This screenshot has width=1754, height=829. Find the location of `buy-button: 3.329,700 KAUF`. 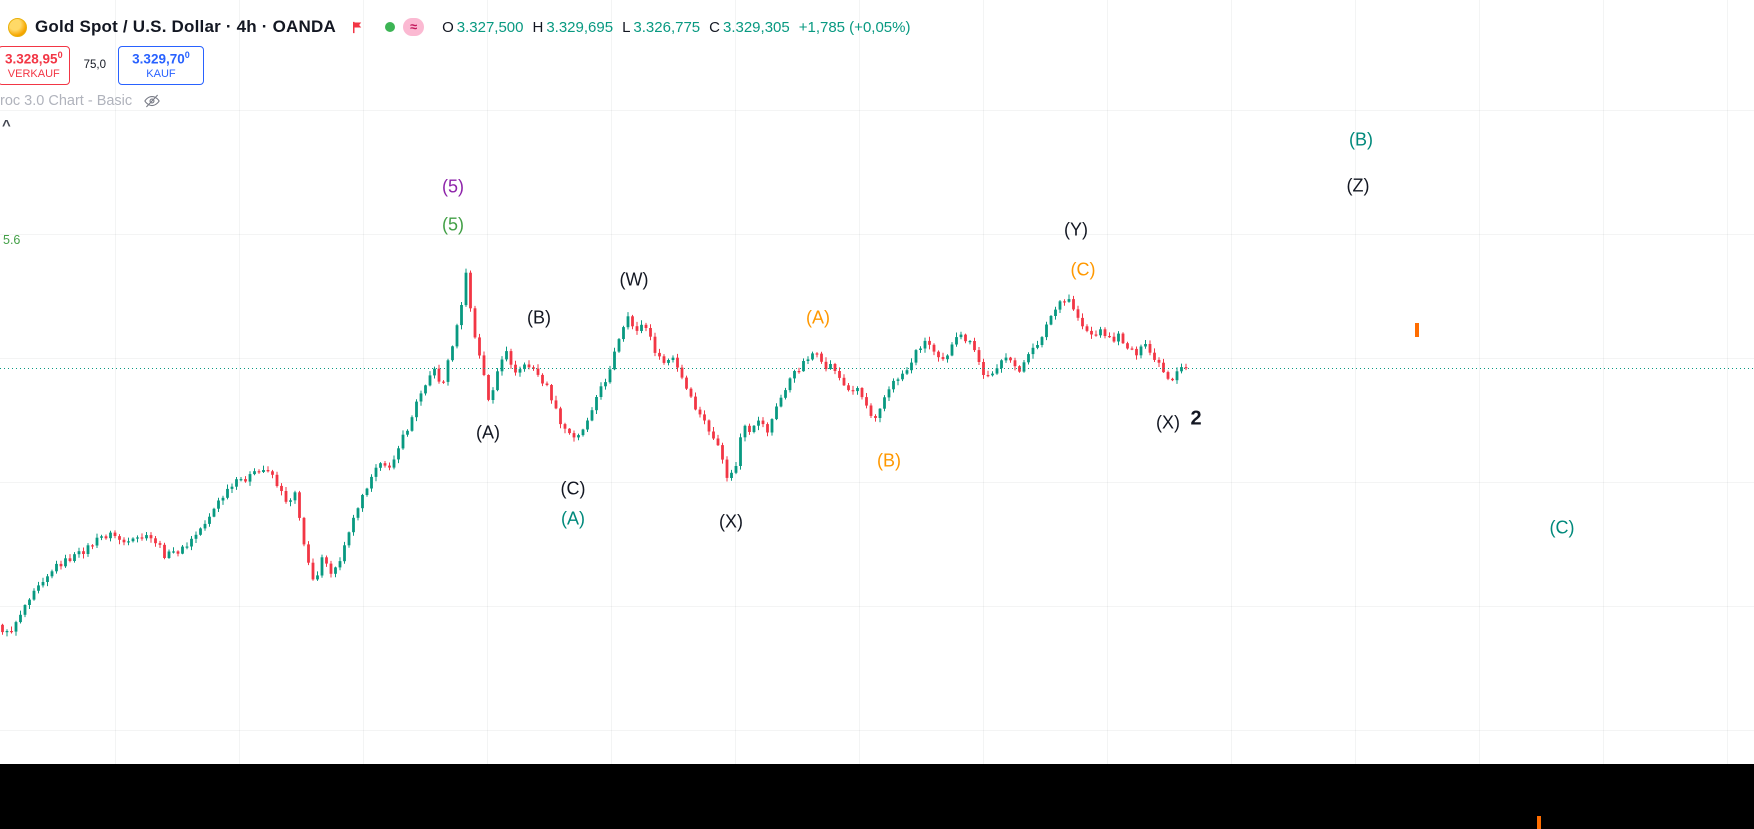

buy-button: 3.329,700 KAUF is located at coordinates (160, 65).